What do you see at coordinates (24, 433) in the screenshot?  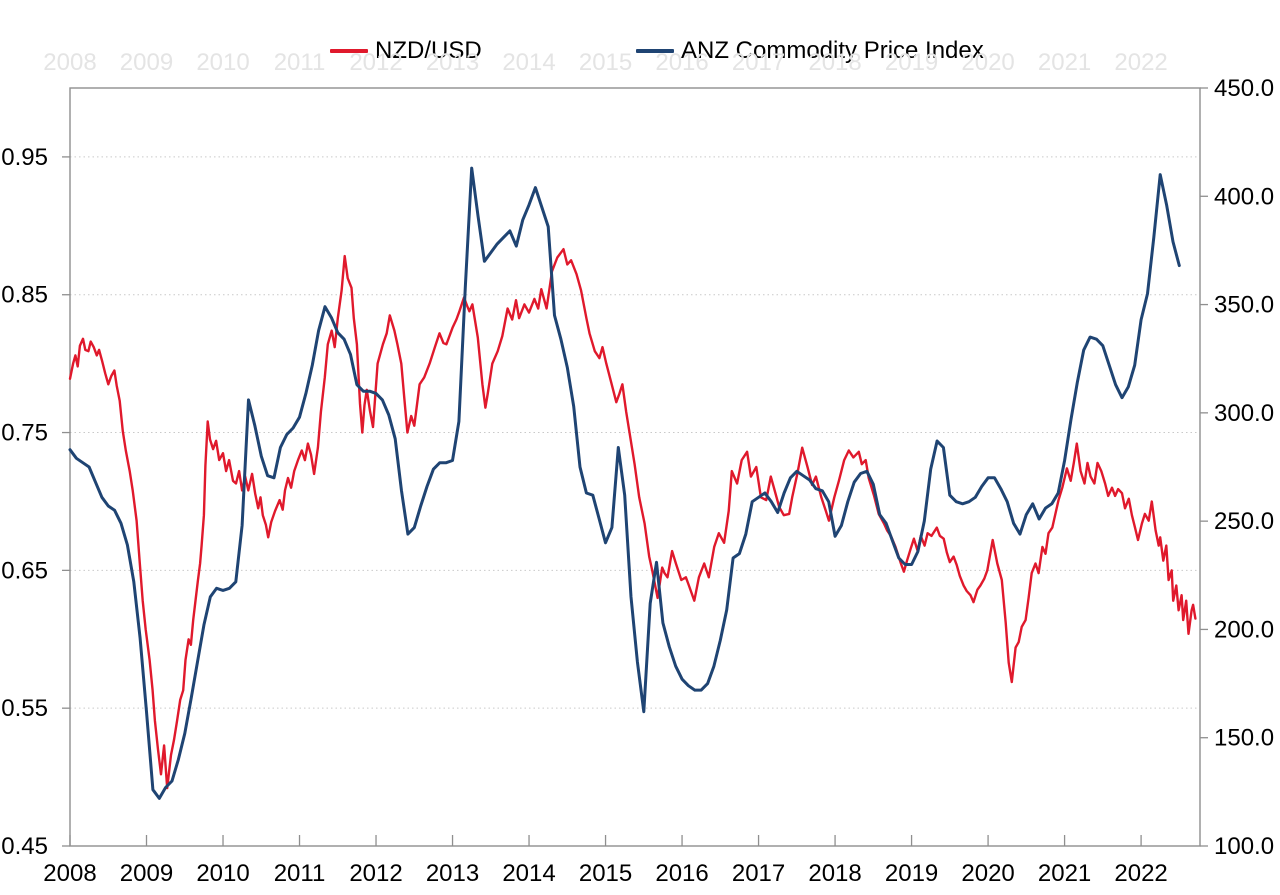 I see `left-axis-tick-label: 0.75` at bounding box center [24, 433].